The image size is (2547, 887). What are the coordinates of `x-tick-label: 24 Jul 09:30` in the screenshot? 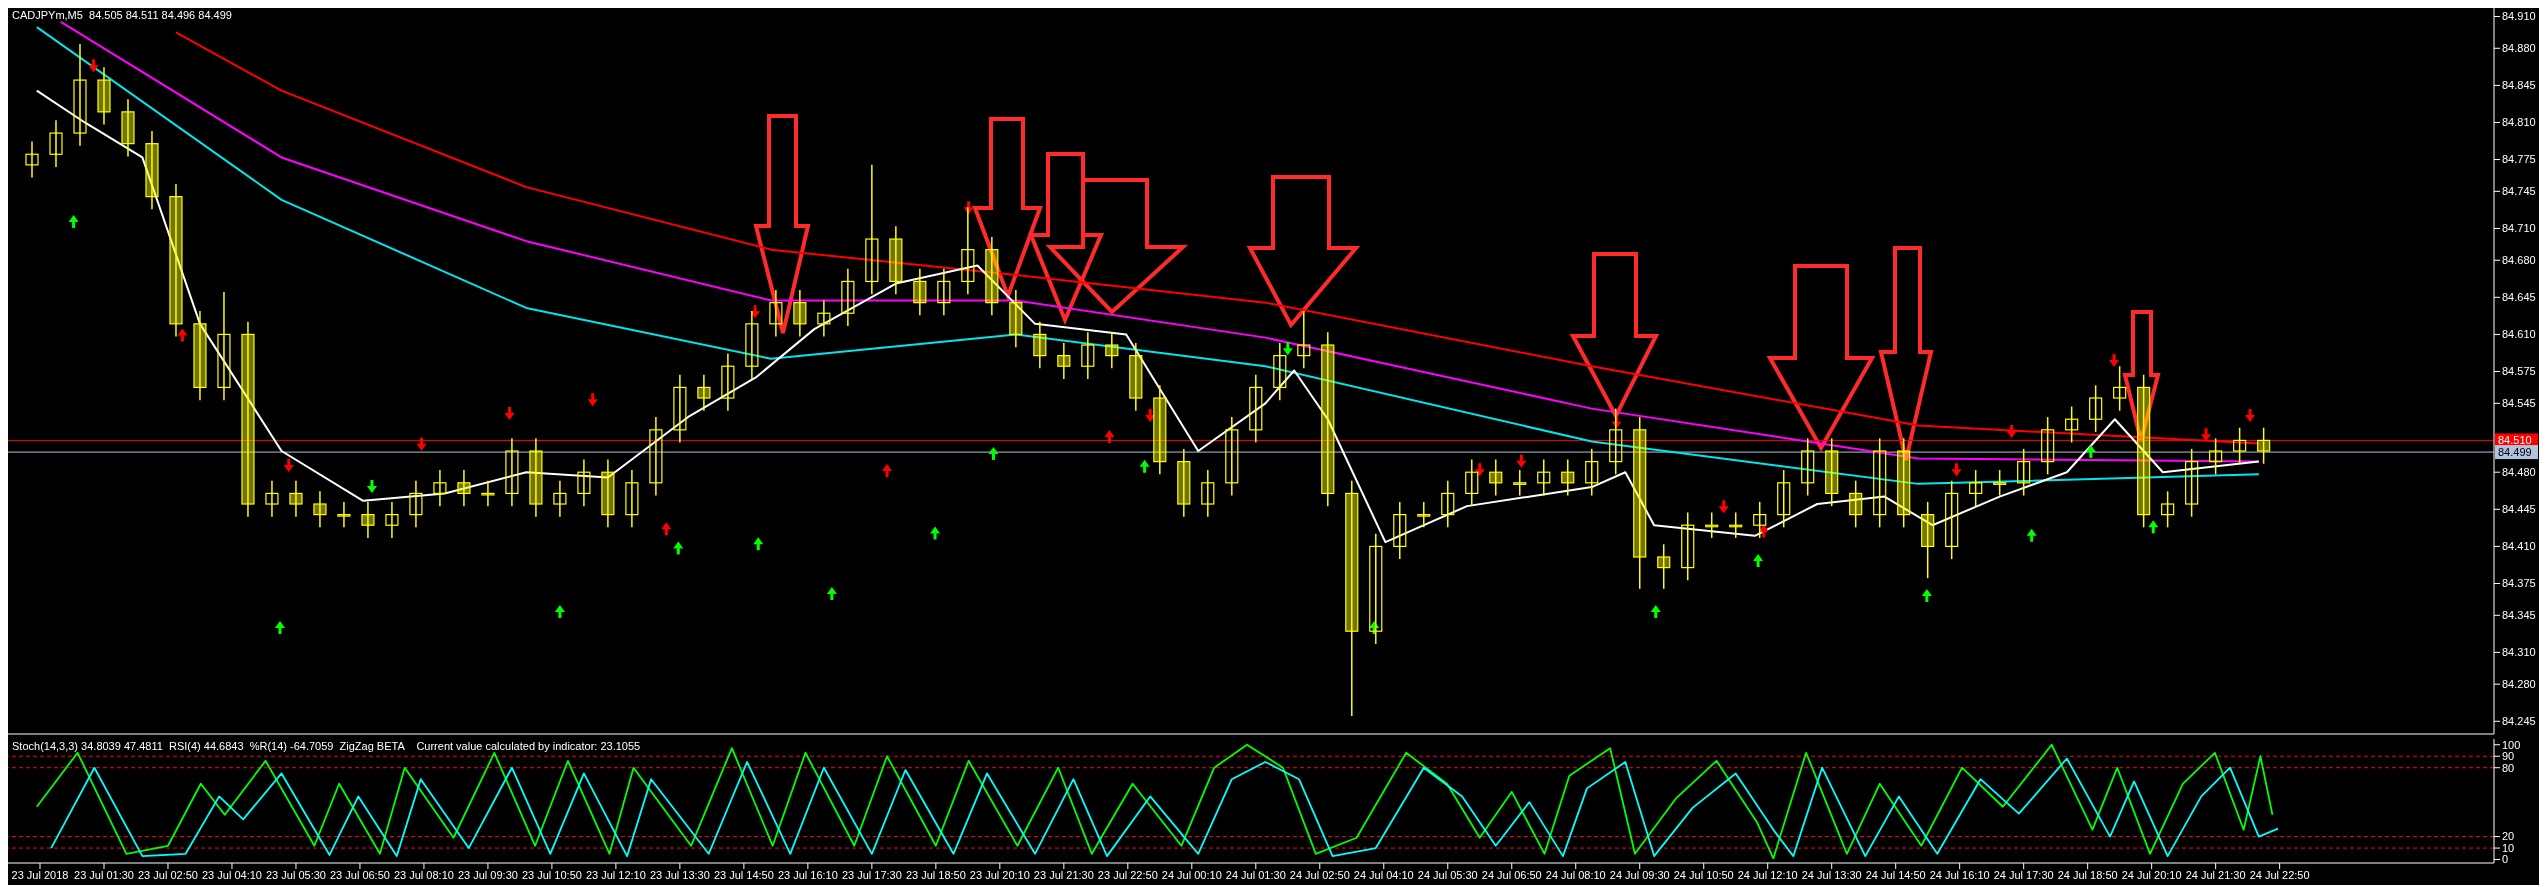 It's located at (1639, 874).